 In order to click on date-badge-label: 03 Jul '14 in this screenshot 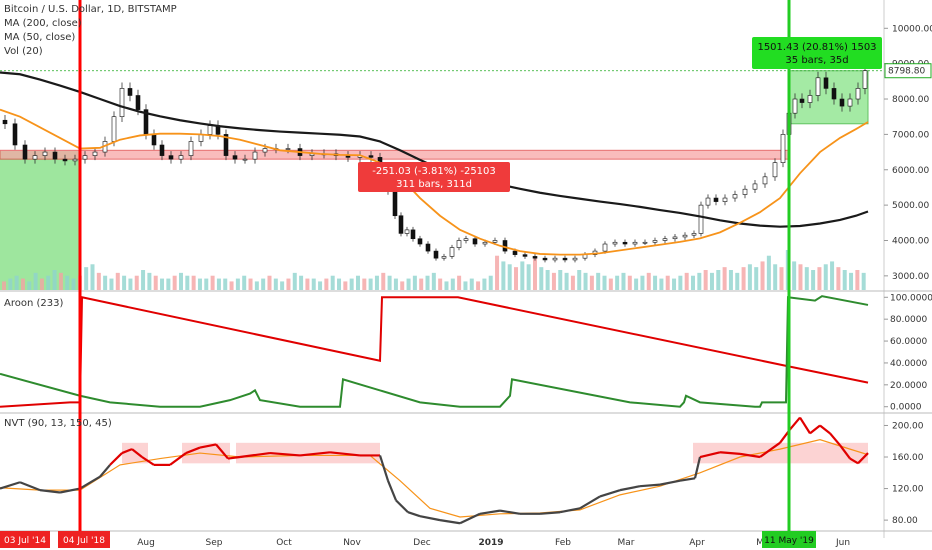, I will do `click(25, 541)`.